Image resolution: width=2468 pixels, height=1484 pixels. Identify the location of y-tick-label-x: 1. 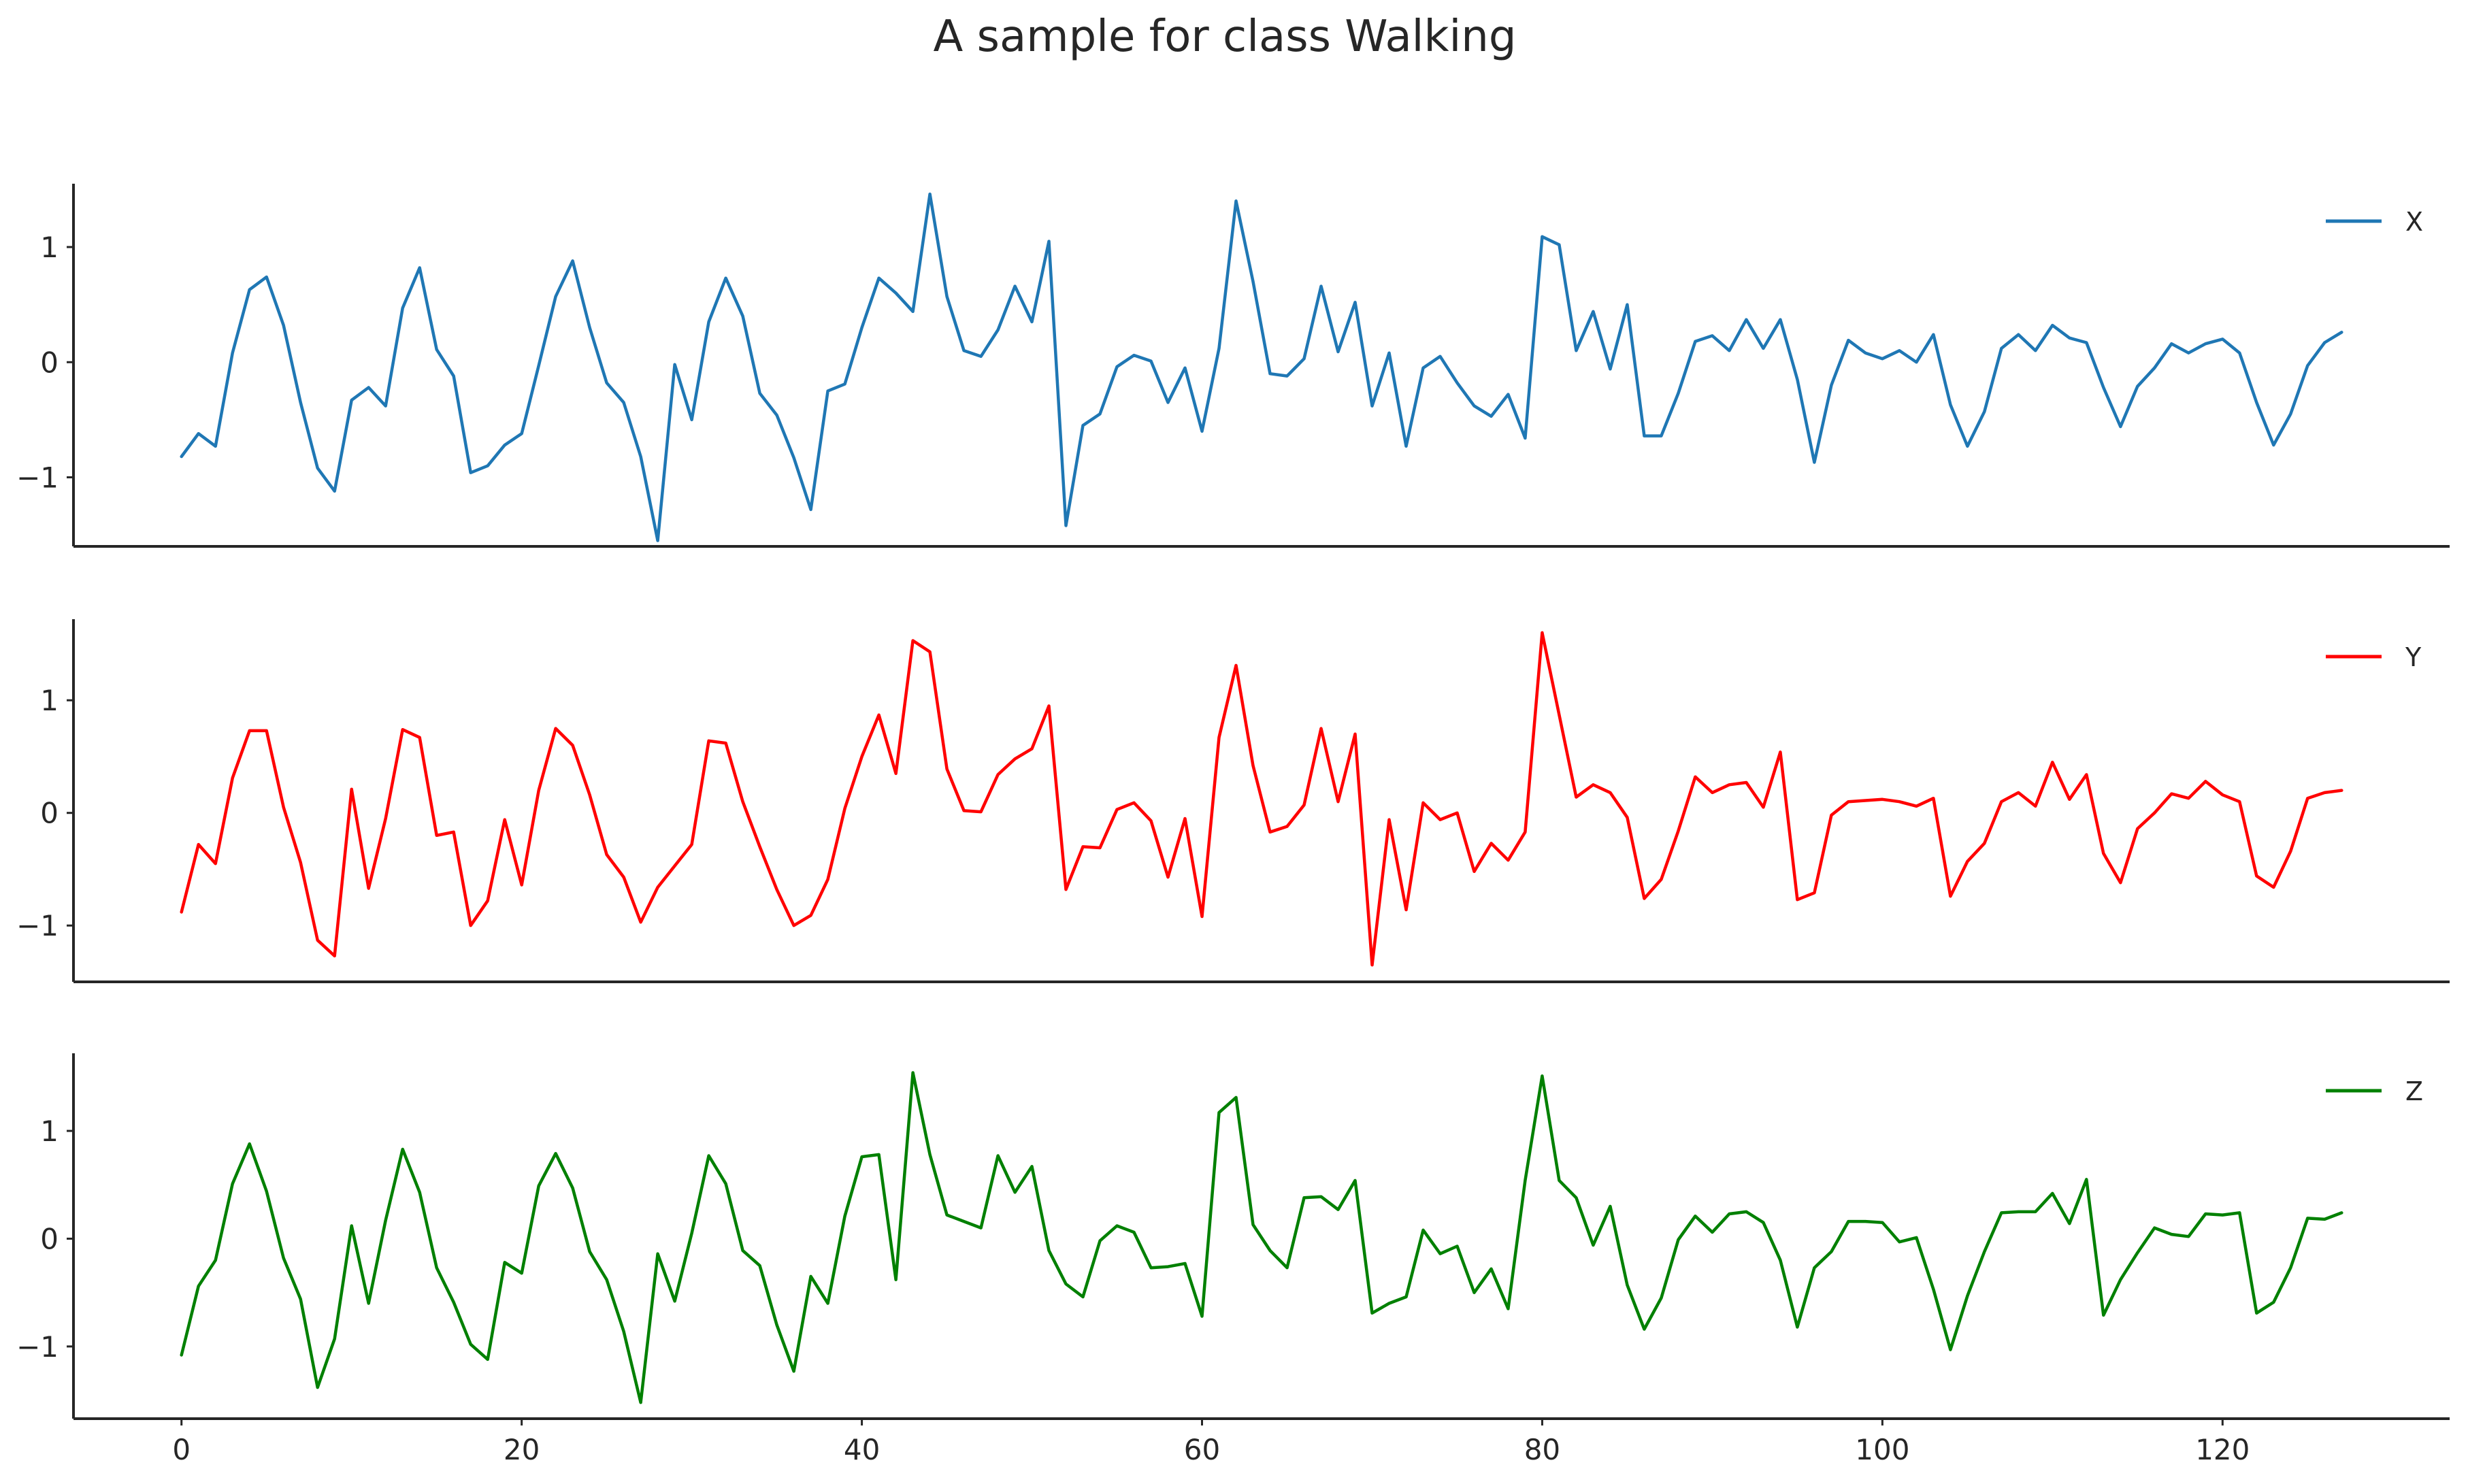
(49, 247).